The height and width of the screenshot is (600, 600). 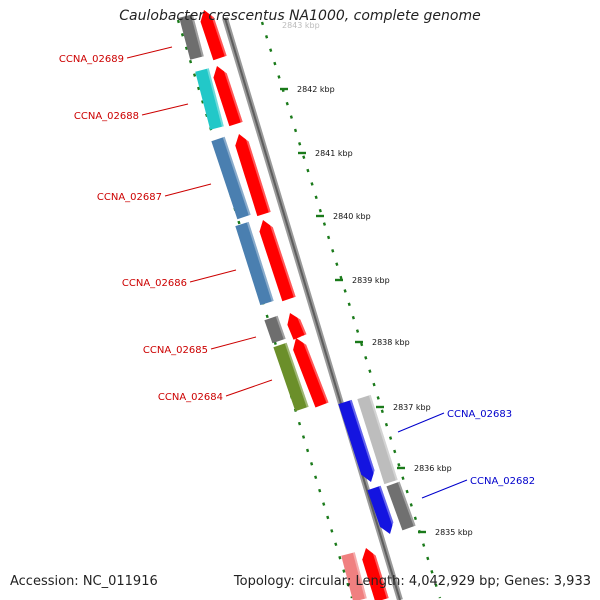 I want to click on gene-ccna-02689-body, so click(x=191, y=37).